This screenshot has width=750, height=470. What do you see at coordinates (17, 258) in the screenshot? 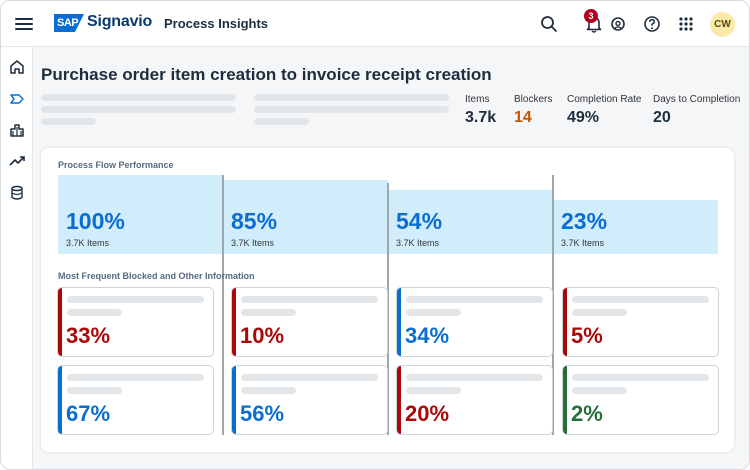
I see `side-navigation` at bounding box center [17, 258].